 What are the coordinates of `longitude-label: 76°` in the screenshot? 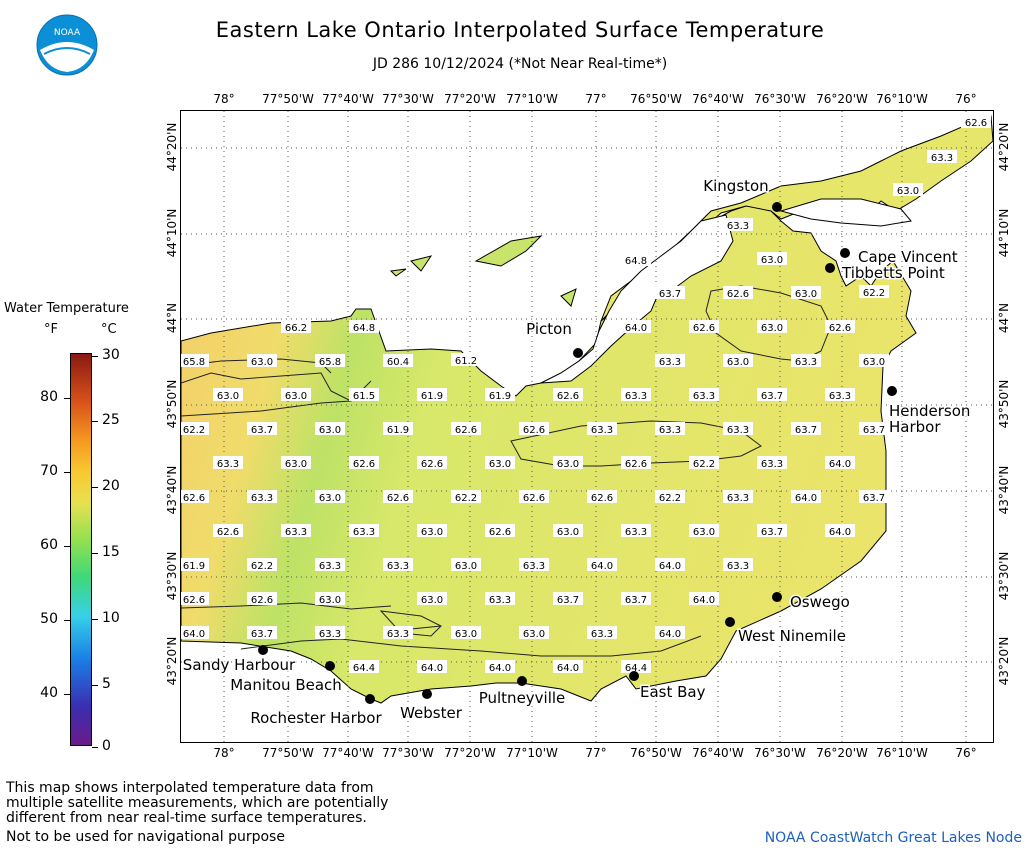 It's located at (966, 99).